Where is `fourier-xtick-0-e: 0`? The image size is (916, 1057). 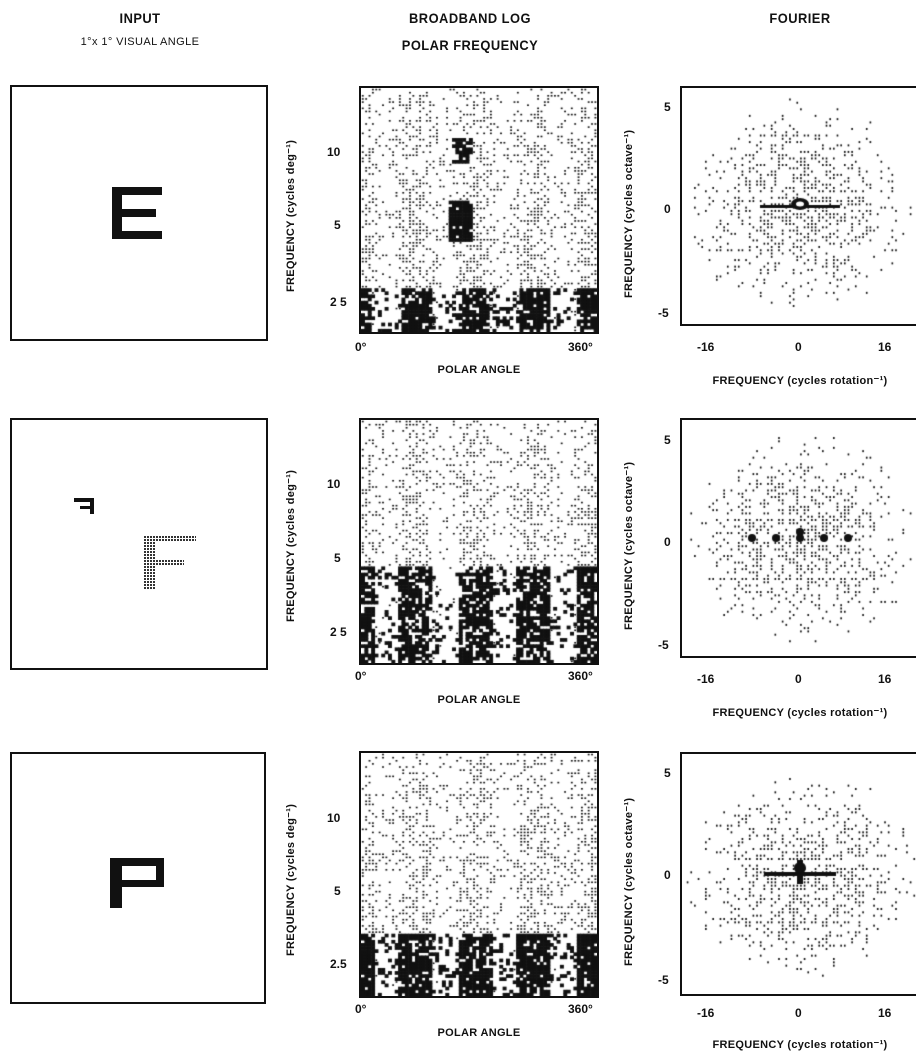
fourier-xtick-0-e: 0 is located at coordinates (798, 347).